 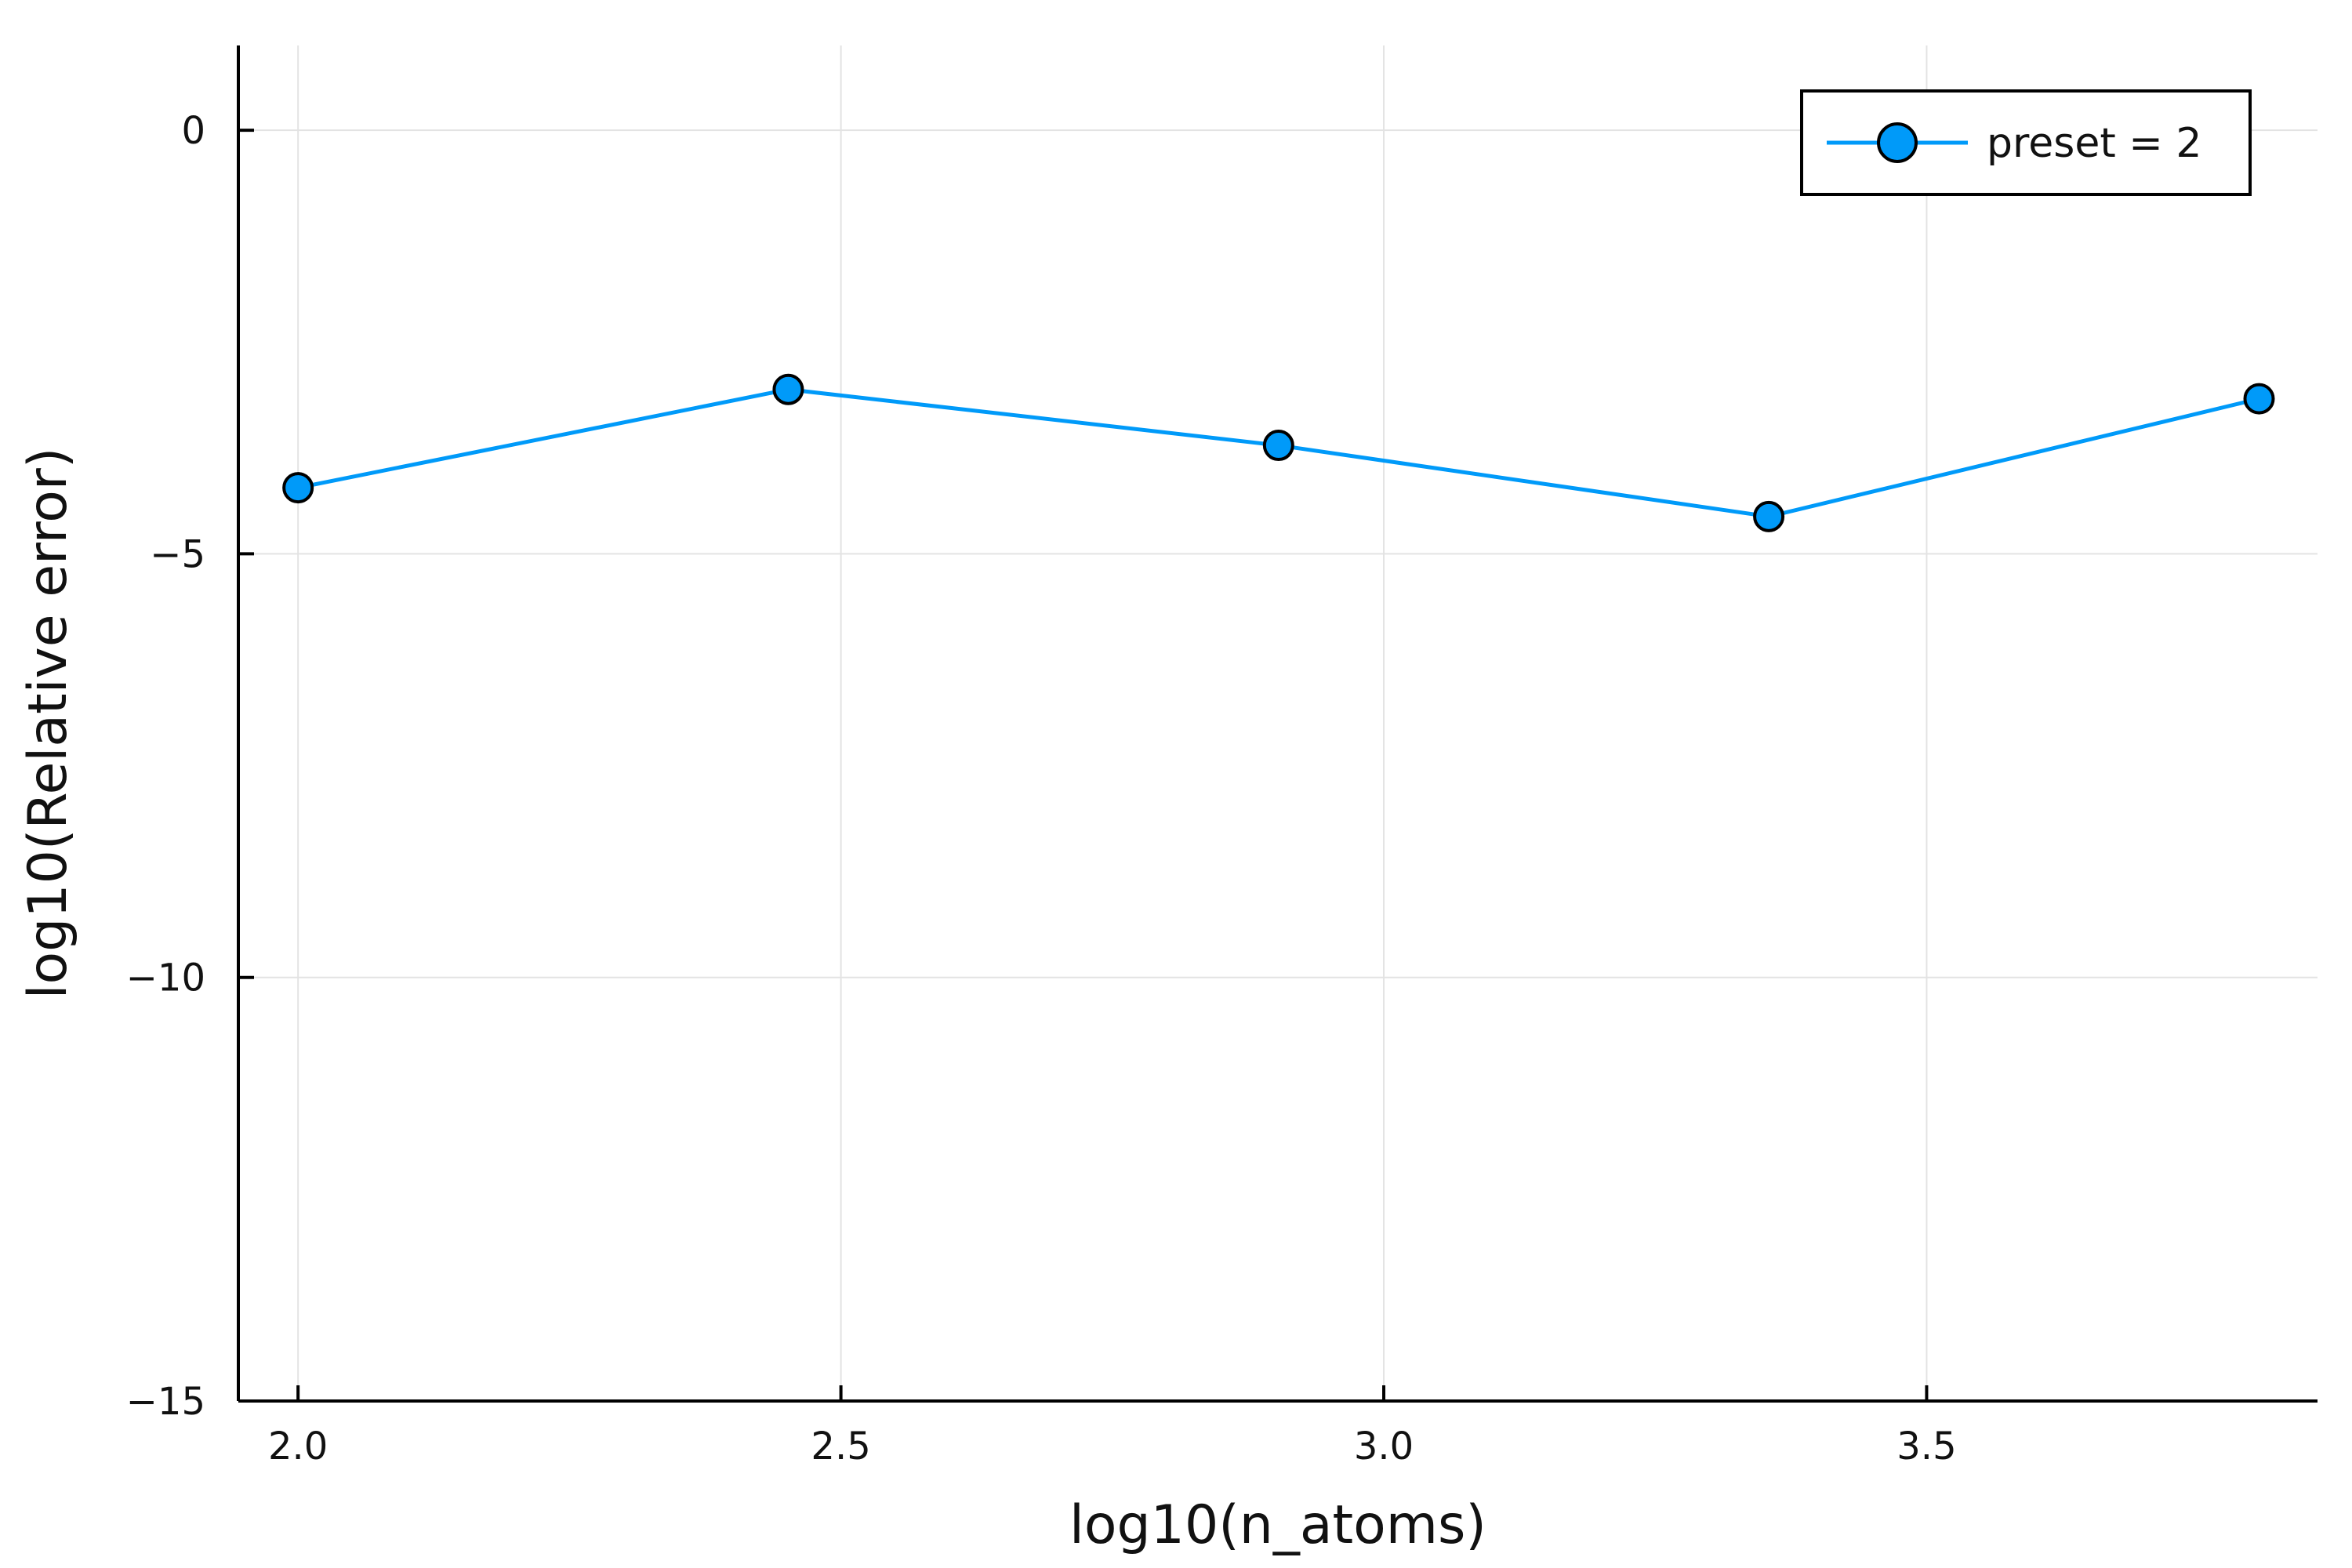 What do you see at coordinates (165, 1402) in the screenshot?
I see `y-tick-label: −15` at bounding box center [165, 1402].